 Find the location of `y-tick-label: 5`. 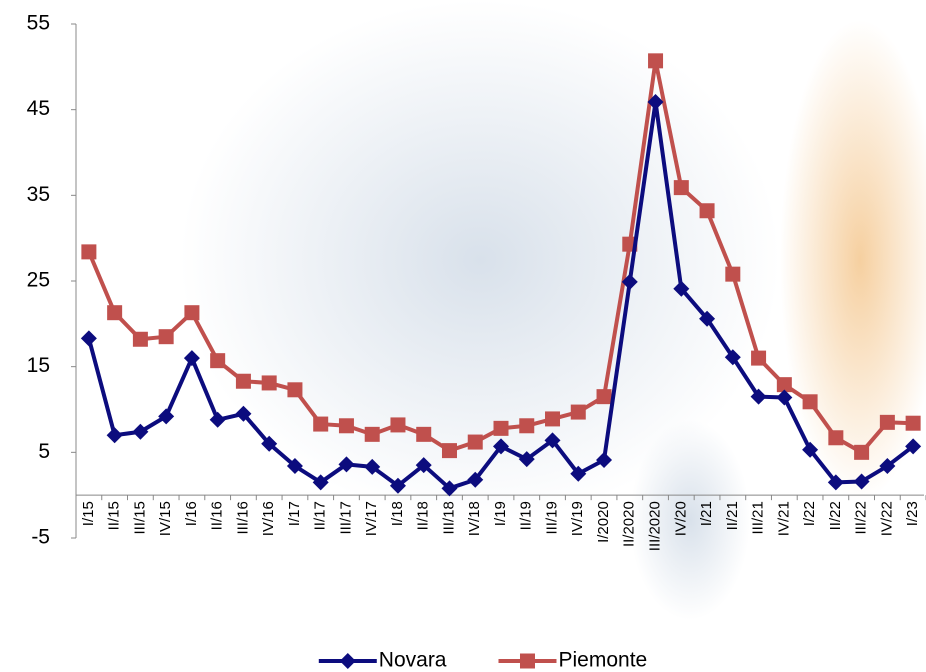

y-tick-label: 5 is located at coordinates (44, 451).